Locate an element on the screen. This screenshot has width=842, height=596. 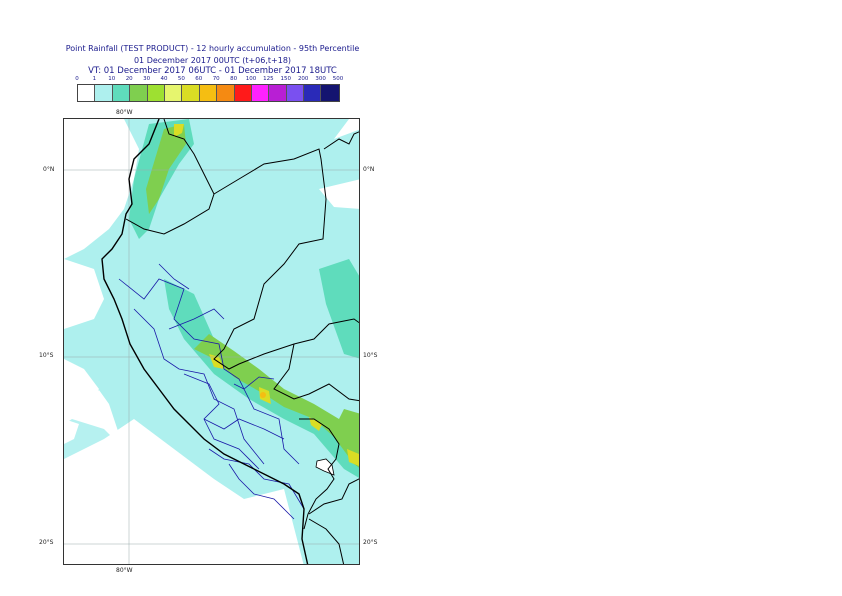
legend-threshold-label: 80 is located at coordinates (234, 79).